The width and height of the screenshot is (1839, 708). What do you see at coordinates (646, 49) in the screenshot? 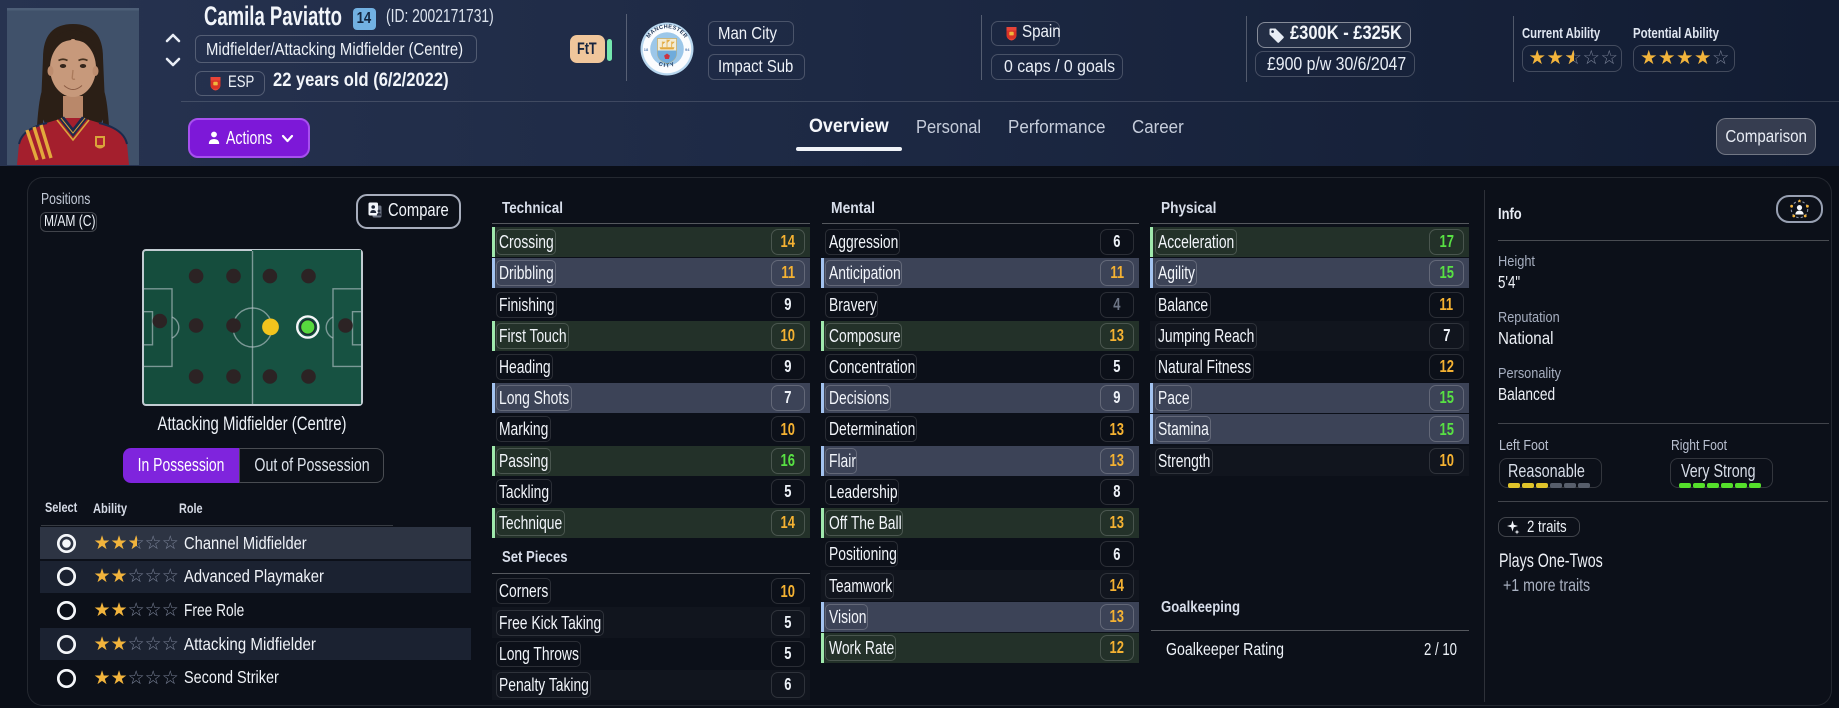
I see `svg-text: 18` at bounding box center [646, 49].